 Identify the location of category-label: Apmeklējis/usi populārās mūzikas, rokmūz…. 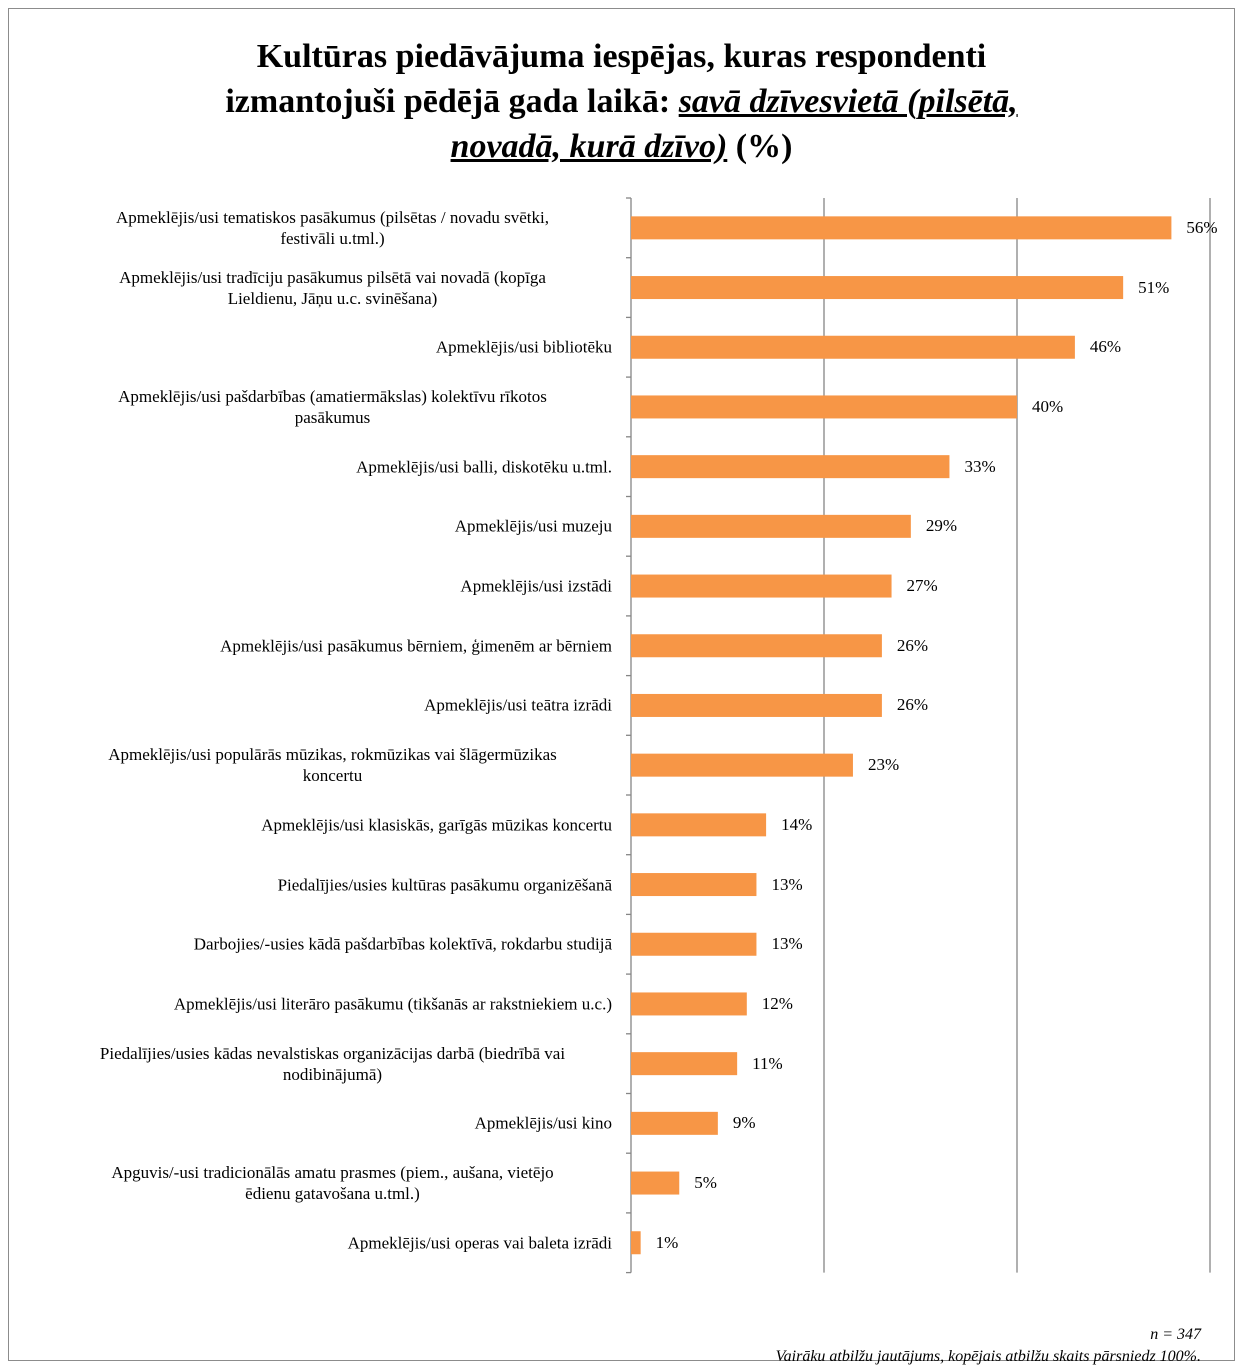
(332, 765).